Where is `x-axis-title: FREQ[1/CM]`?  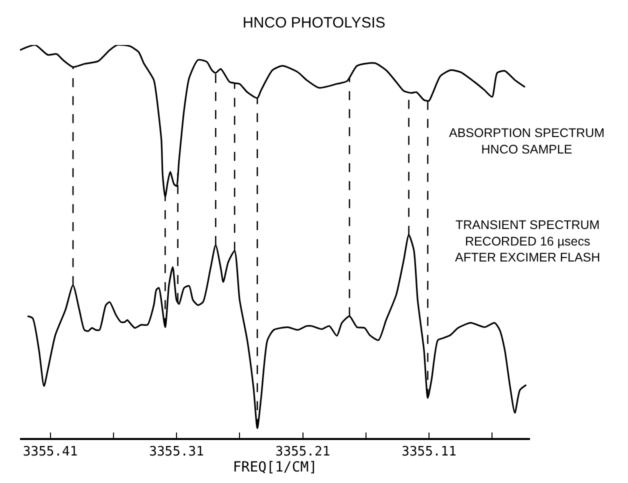
x-axis-title: FREQ[1/CM] is located at coordinates (275, 467).